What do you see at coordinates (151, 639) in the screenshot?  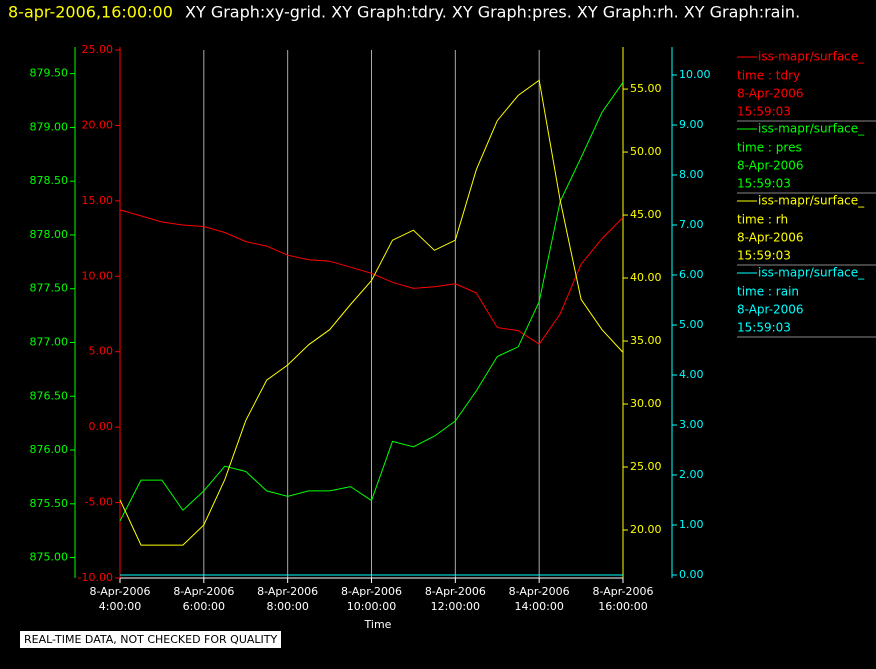 I see `quality-note: REAL-TIME DATA, NOT CHECKED FOR QUALITY` at bounding box center [151, 639].